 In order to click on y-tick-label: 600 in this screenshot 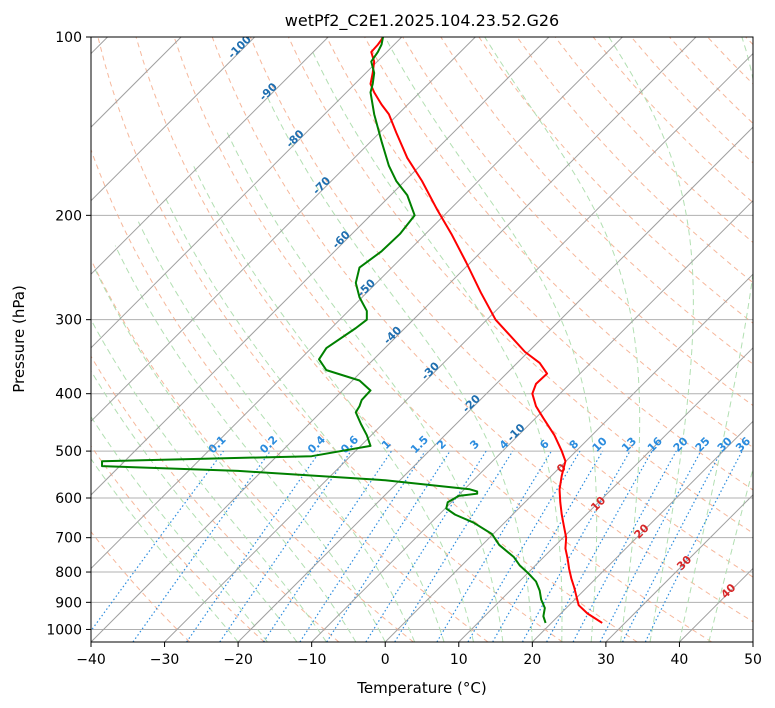, I will do `click(68, 499)`.